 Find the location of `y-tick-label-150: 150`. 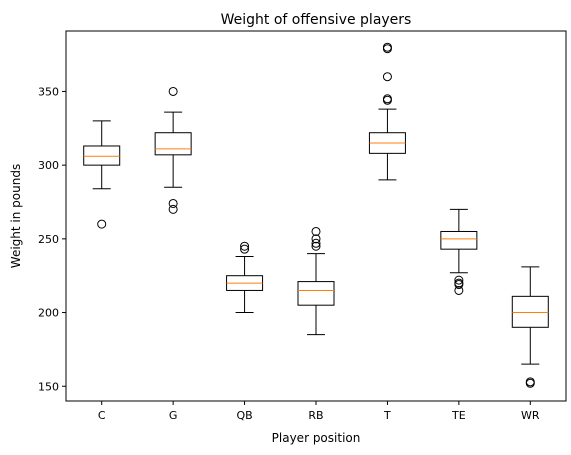

y-tick-label-150: 150 is located at coordinates (48, 386).